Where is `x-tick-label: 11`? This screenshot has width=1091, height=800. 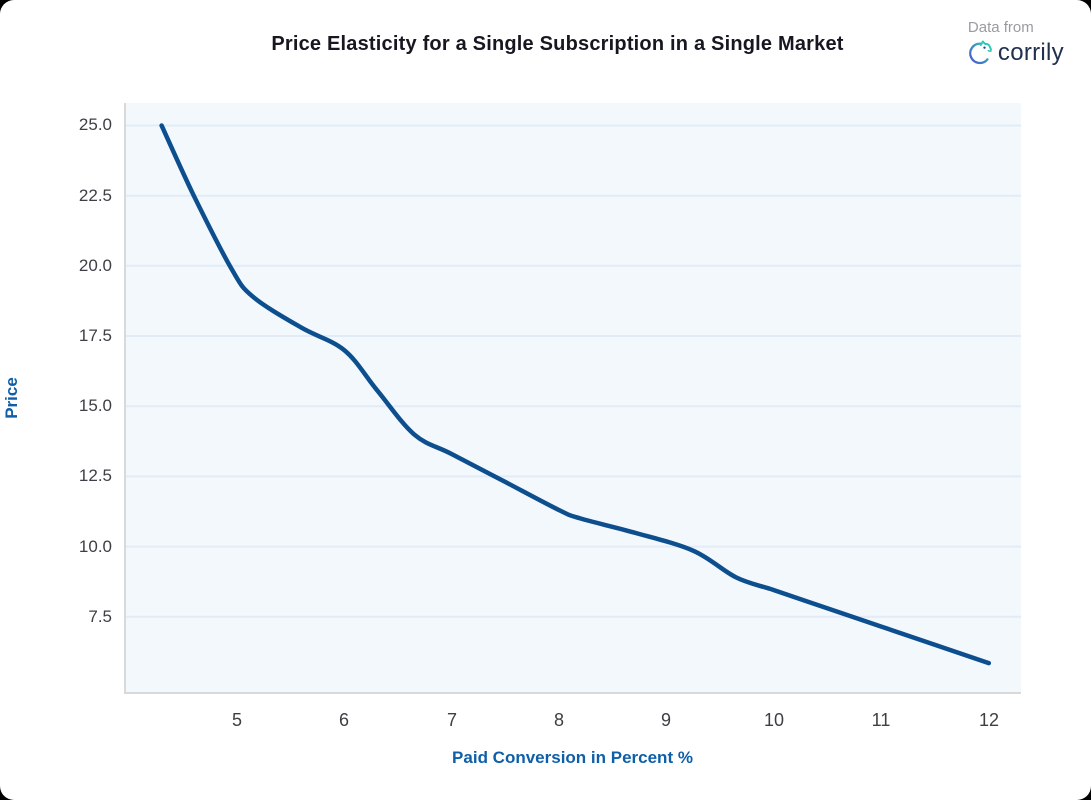 x-tick-label: 11 is located at coordinates (881, 720).